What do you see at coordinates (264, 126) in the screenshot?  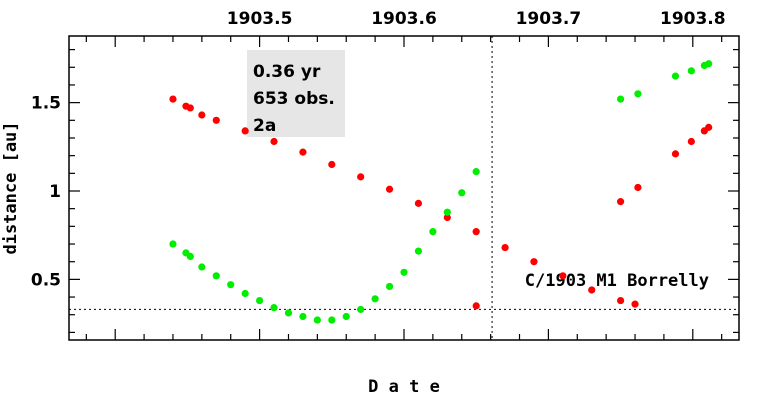 I see `info-line-model: 2a` at bounding box center [264, 126].